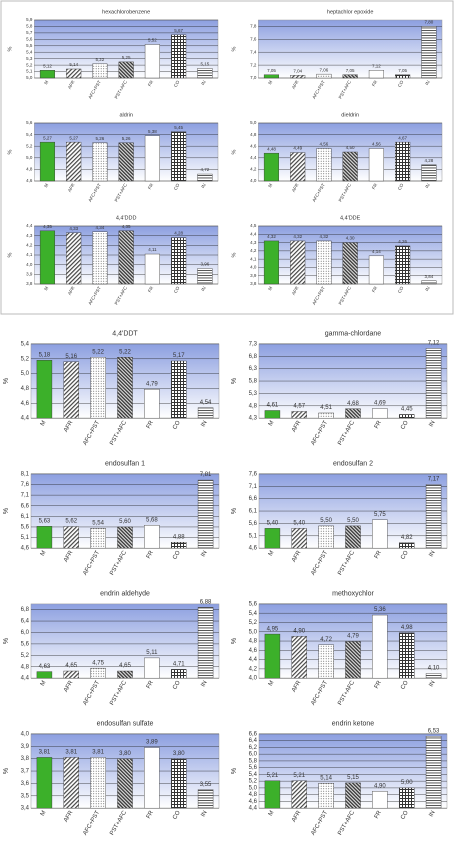 This screenshot has width=455, height=847. I want to click on y-tick-label: 6,2, so click(253, 748).